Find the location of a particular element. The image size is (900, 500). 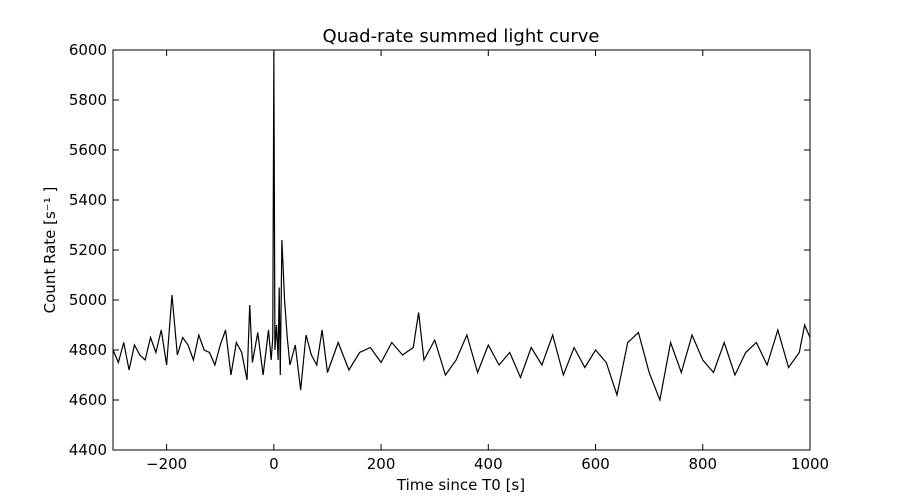

y-tick-label: 5800 is located at coordinates (88, 100).